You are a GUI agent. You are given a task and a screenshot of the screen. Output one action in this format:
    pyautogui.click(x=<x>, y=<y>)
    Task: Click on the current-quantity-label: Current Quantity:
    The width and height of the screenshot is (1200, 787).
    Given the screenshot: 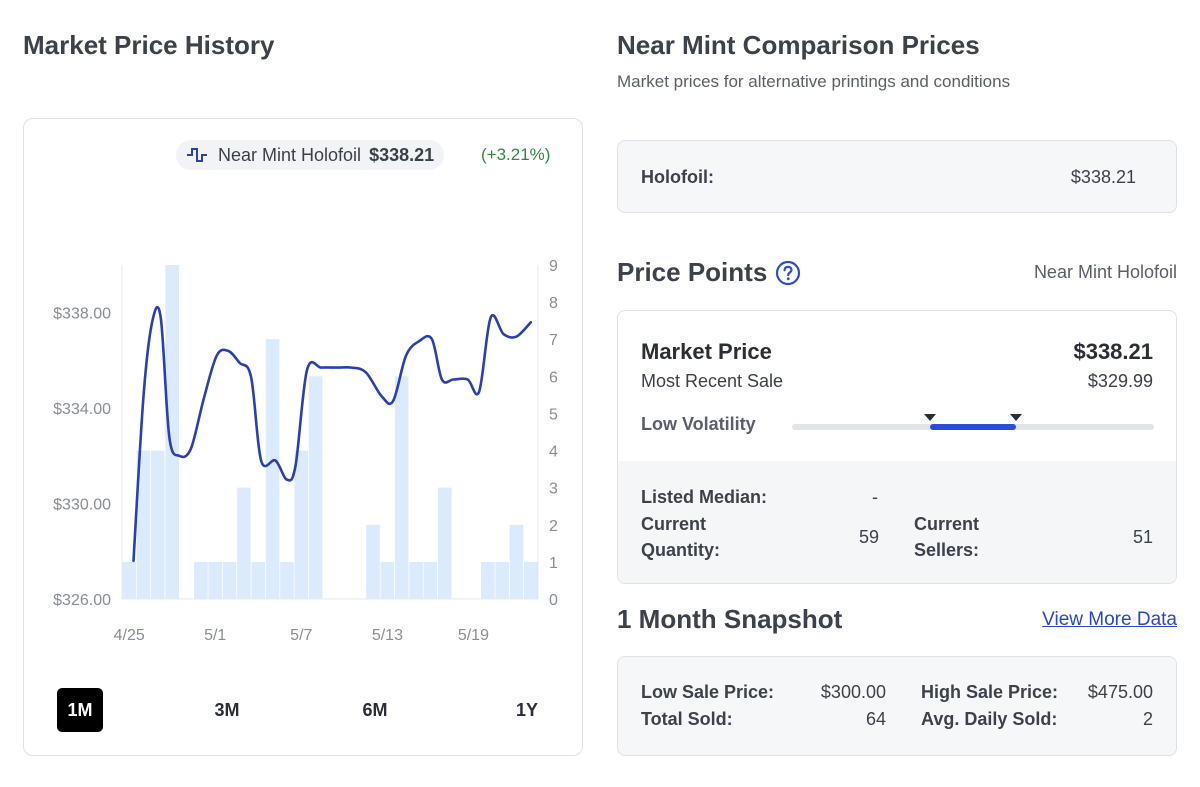 What is the action you would take?
    pyautogui.click(x=680, y=537)
    